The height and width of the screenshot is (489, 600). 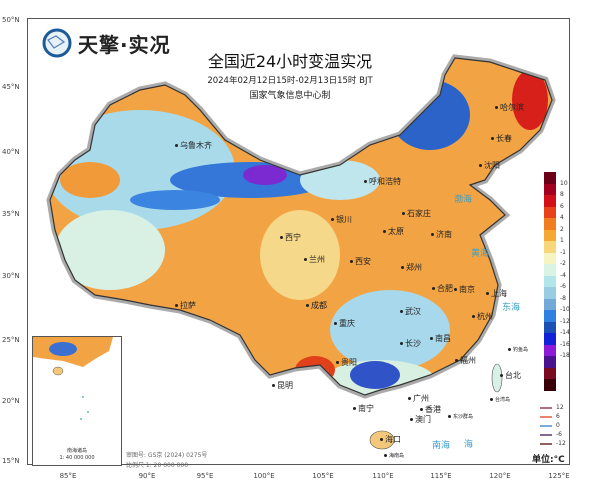 I want to click on colorbar-label: -4, so click(x=563, y=275).